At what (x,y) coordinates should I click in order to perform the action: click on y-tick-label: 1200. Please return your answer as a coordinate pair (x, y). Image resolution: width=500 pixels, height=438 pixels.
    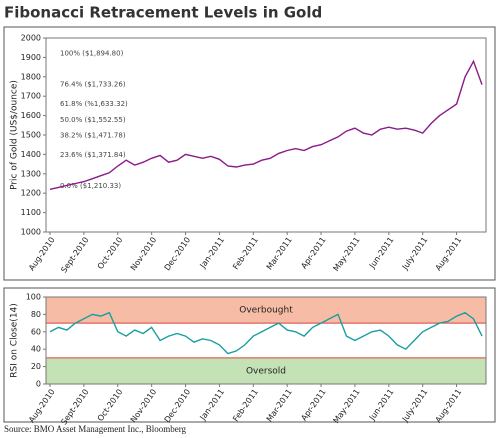
    Looking at the image, I should click on (31, 193).